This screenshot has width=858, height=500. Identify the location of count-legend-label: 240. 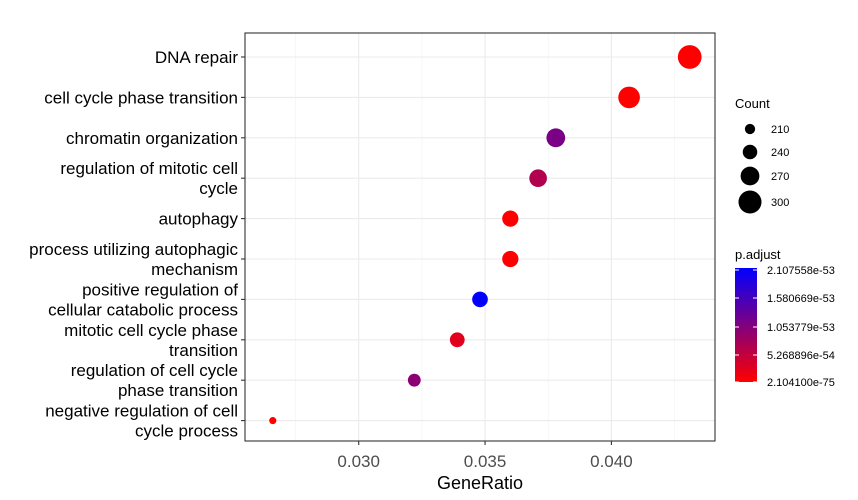
(780, 153).